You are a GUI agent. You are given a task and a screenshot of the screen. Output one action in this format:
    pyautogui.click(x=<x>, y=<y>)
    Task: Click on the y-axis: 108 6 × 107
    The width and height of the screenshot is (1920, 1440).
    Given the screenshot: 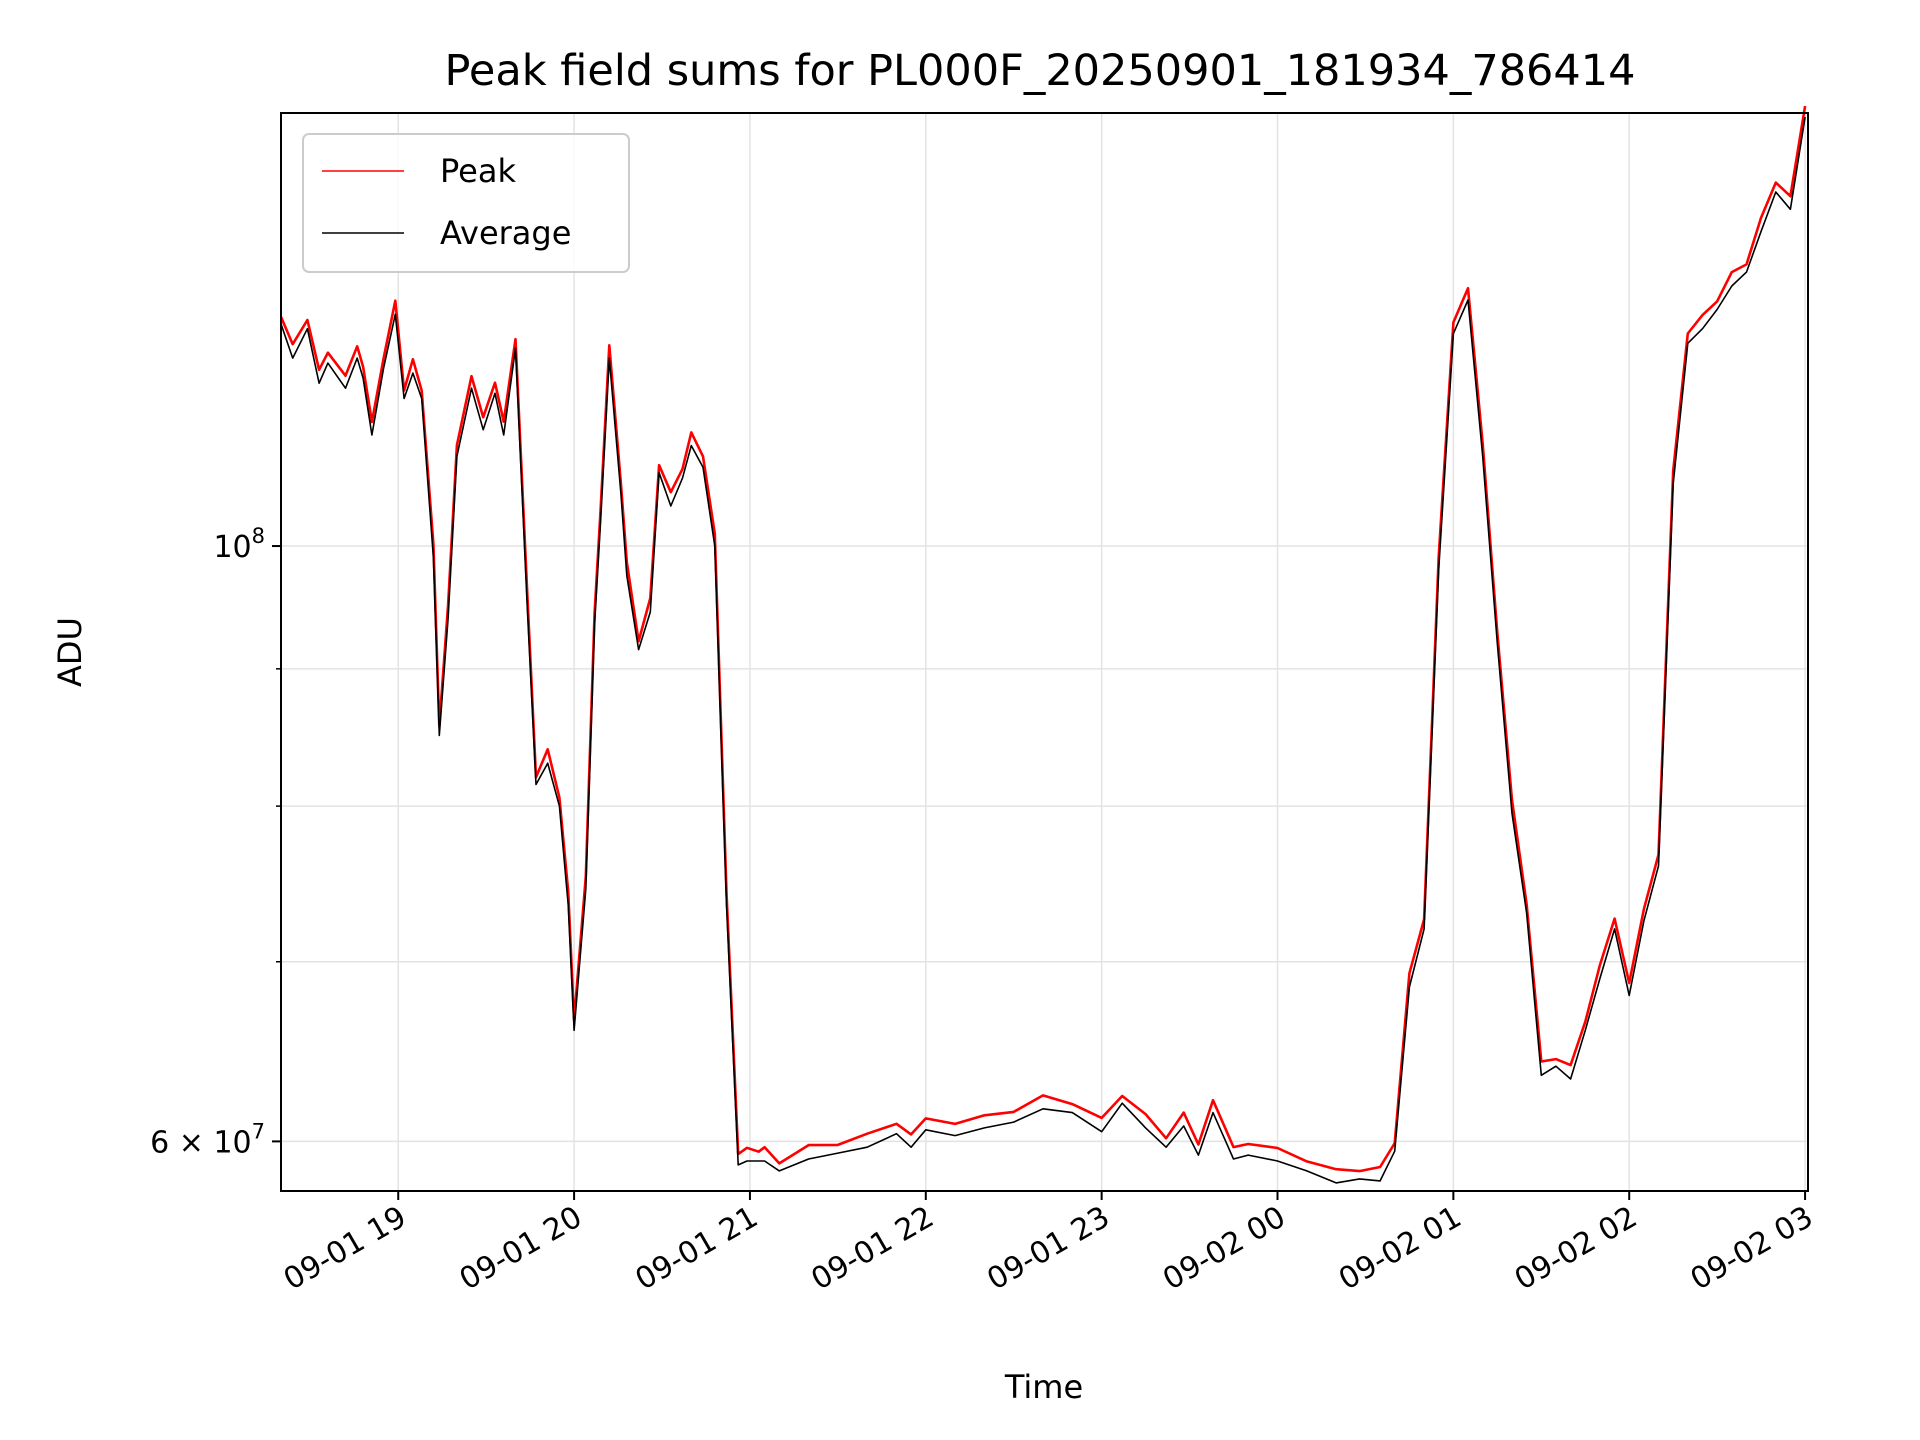 What is the action you would take?
    pyautogui.click(x=215, y=842)
    